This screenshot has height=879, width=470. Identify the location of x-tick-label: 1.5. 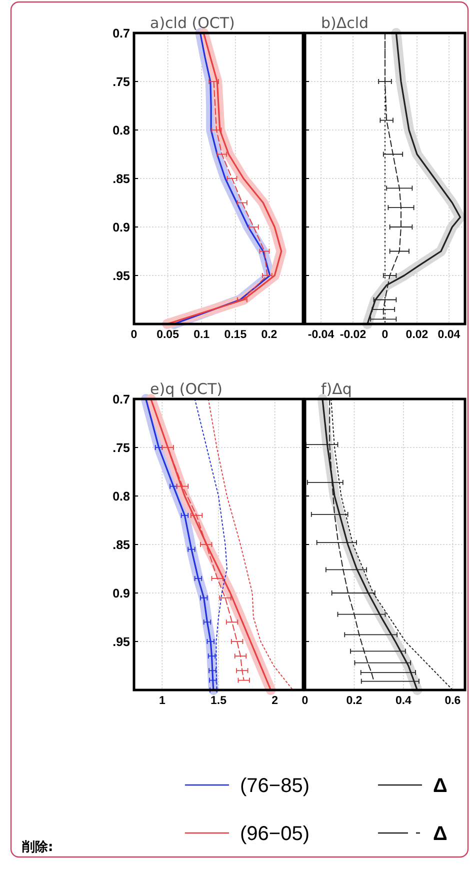
(219, 701).